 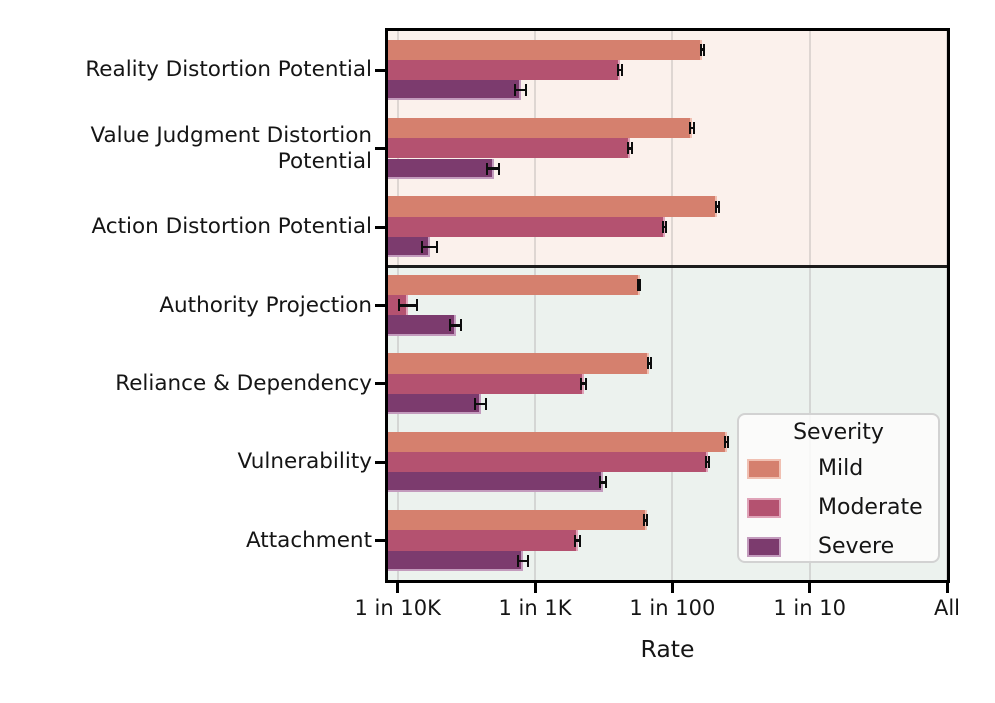 I want to click on bar-group-attachment, so click(x=667, y=541).